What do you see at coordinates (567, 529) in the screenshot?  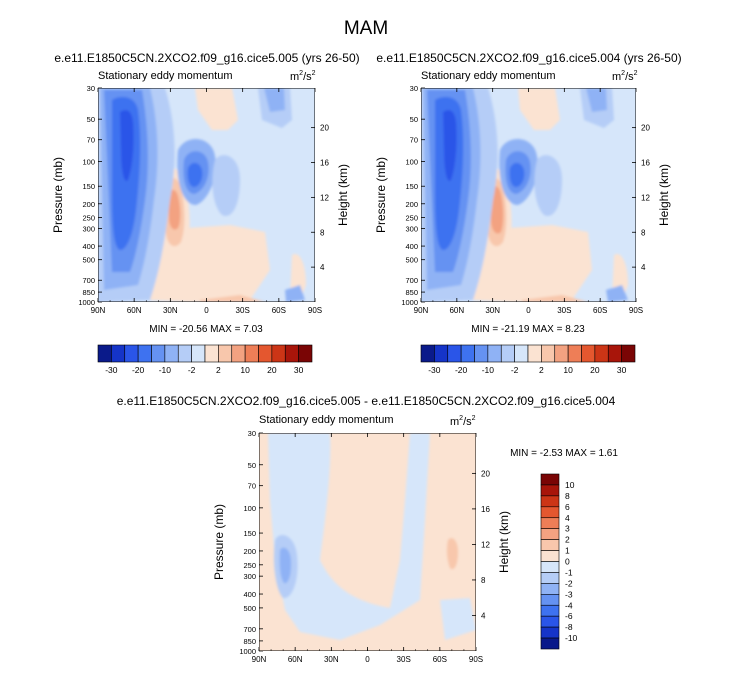 I see `colorbar-label: 3` at bounding box center [567, 529].